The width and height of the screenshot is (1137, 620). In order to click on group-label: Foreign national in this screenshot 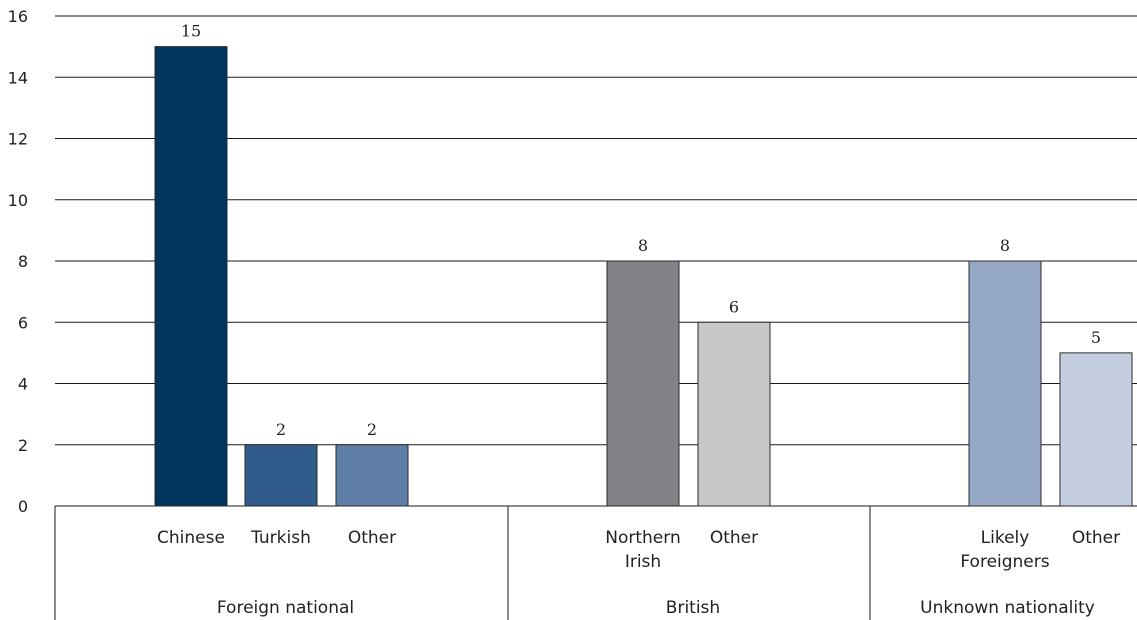, I will do `click(285, 608)`.